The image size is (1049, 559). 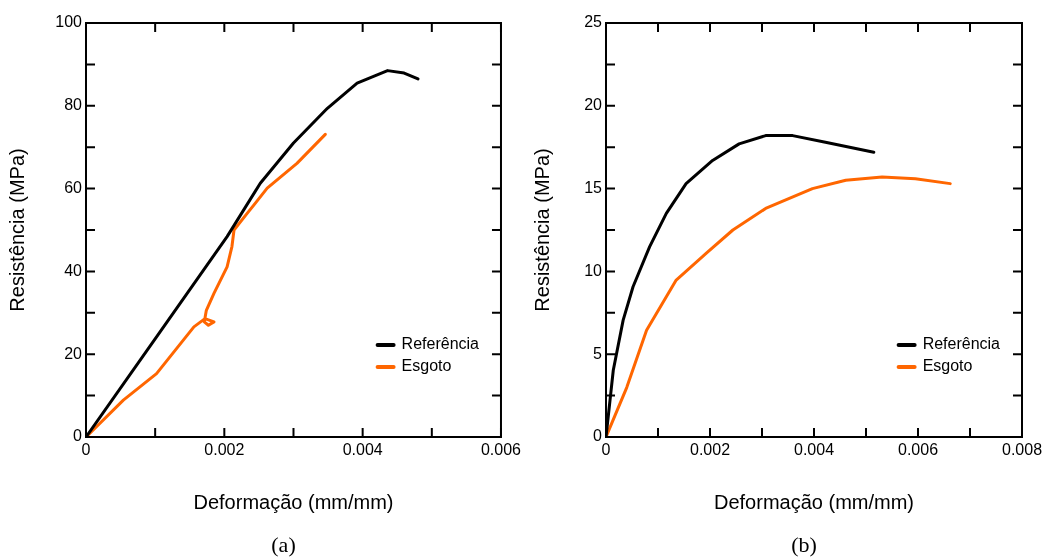 What do you see at coordinates (593, 188) in the screenshot?
I see `y-tick-label: 15` at bounding box center [593, 188].